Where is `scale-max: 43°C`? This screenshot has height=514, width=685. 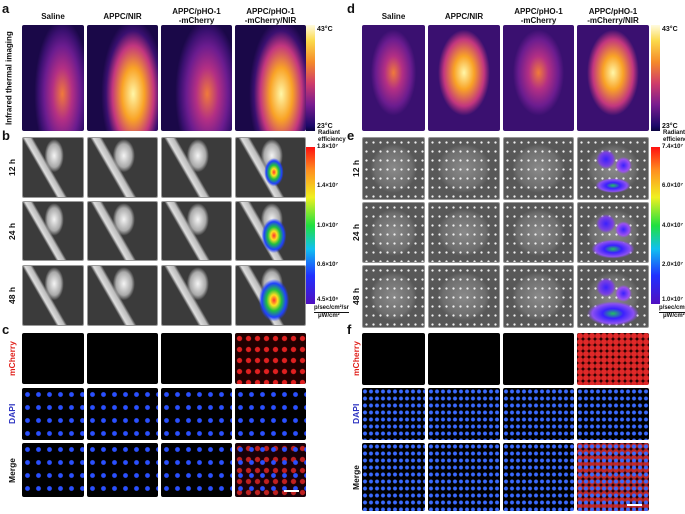 scale-max: 43°C is located at coordinates (670, 29).